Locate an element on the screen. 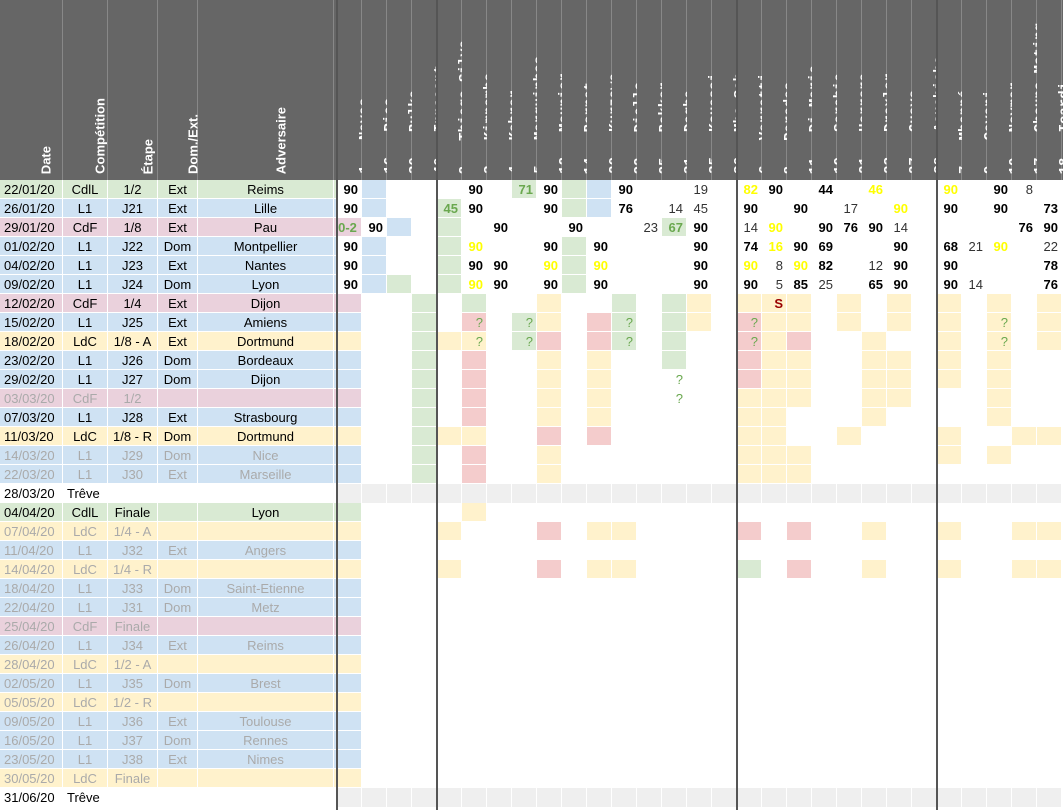 Image resolution: width=1063 pixels, height=810 pixels. match-etape: J35 is located at coordinates (133, 683).